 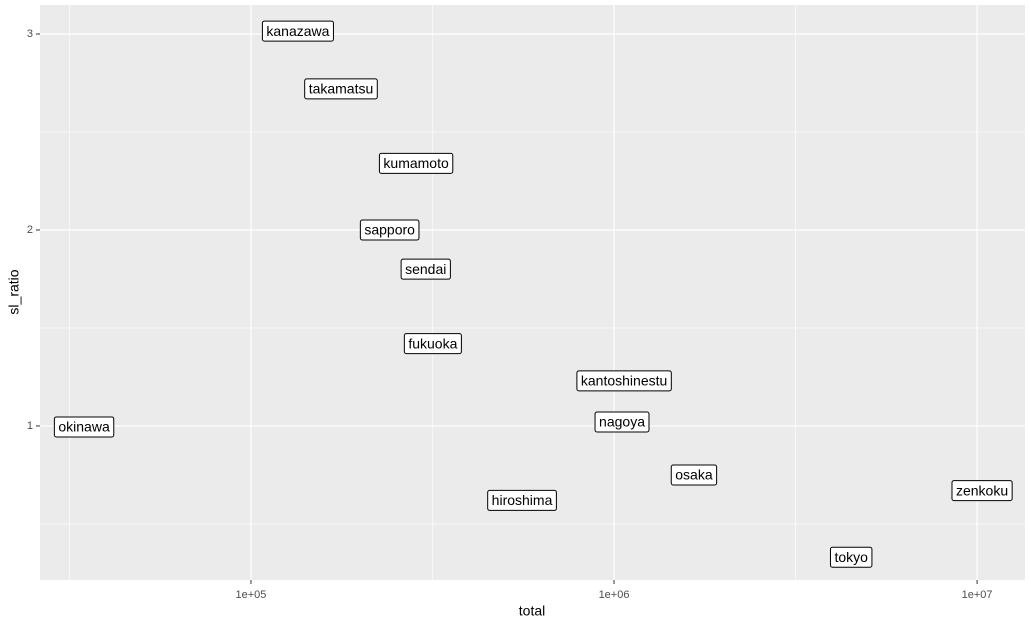 What do you see at coordinates (532, 611) in the screenshot?
I see `x-axis-label: total` at bounding box center [532, 611].